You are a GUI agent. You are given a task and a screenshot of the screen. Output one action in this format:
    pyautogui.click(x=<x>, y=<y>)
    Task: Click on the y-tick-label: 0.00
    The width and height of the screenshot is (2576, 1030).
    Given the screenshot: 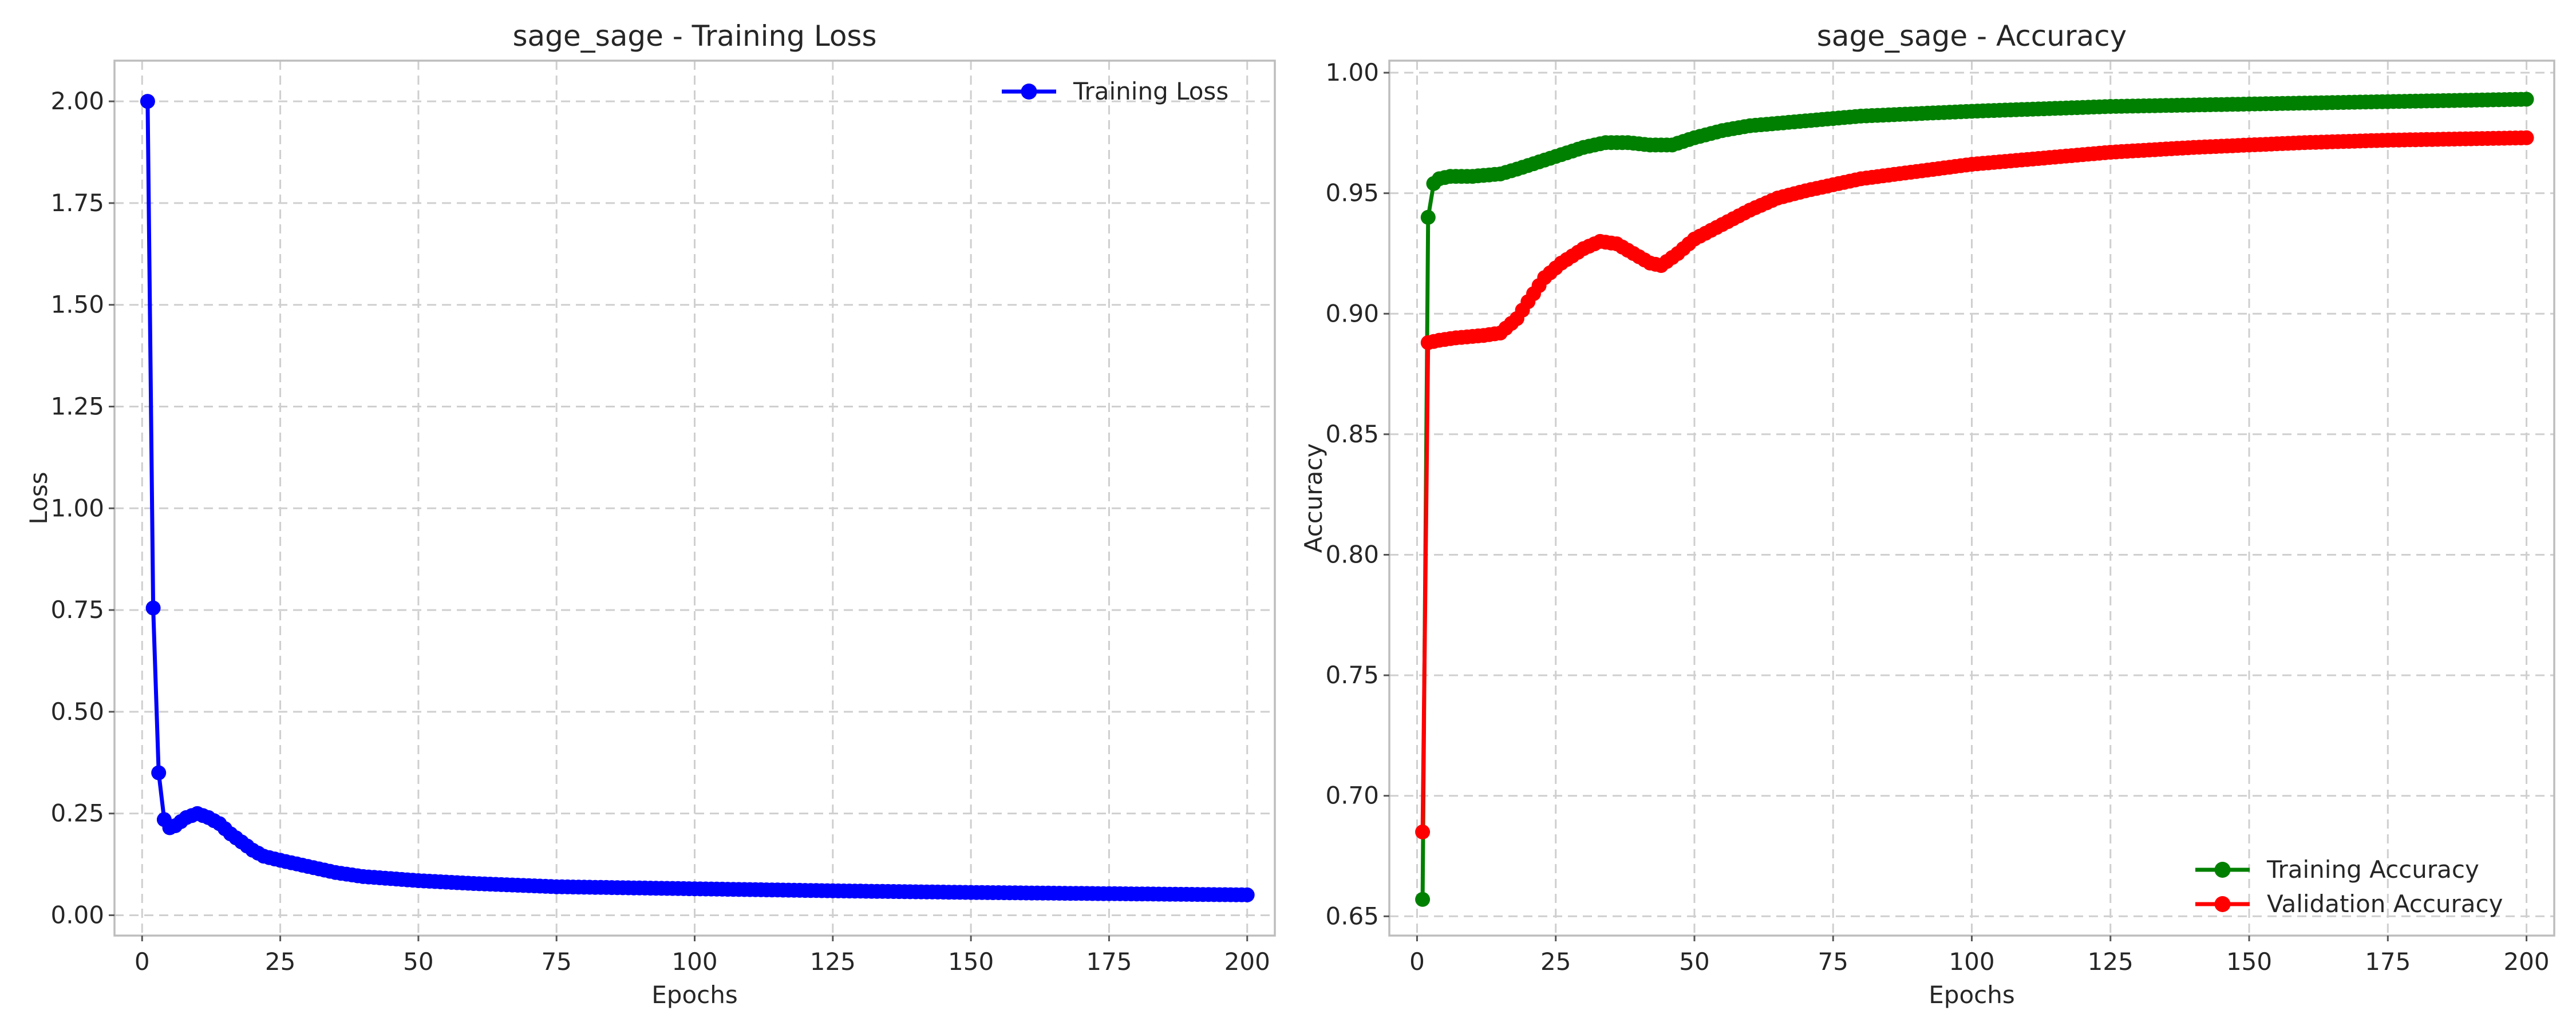 What is the action you would take?
    pyautogui.click(x=77, y=915)
    